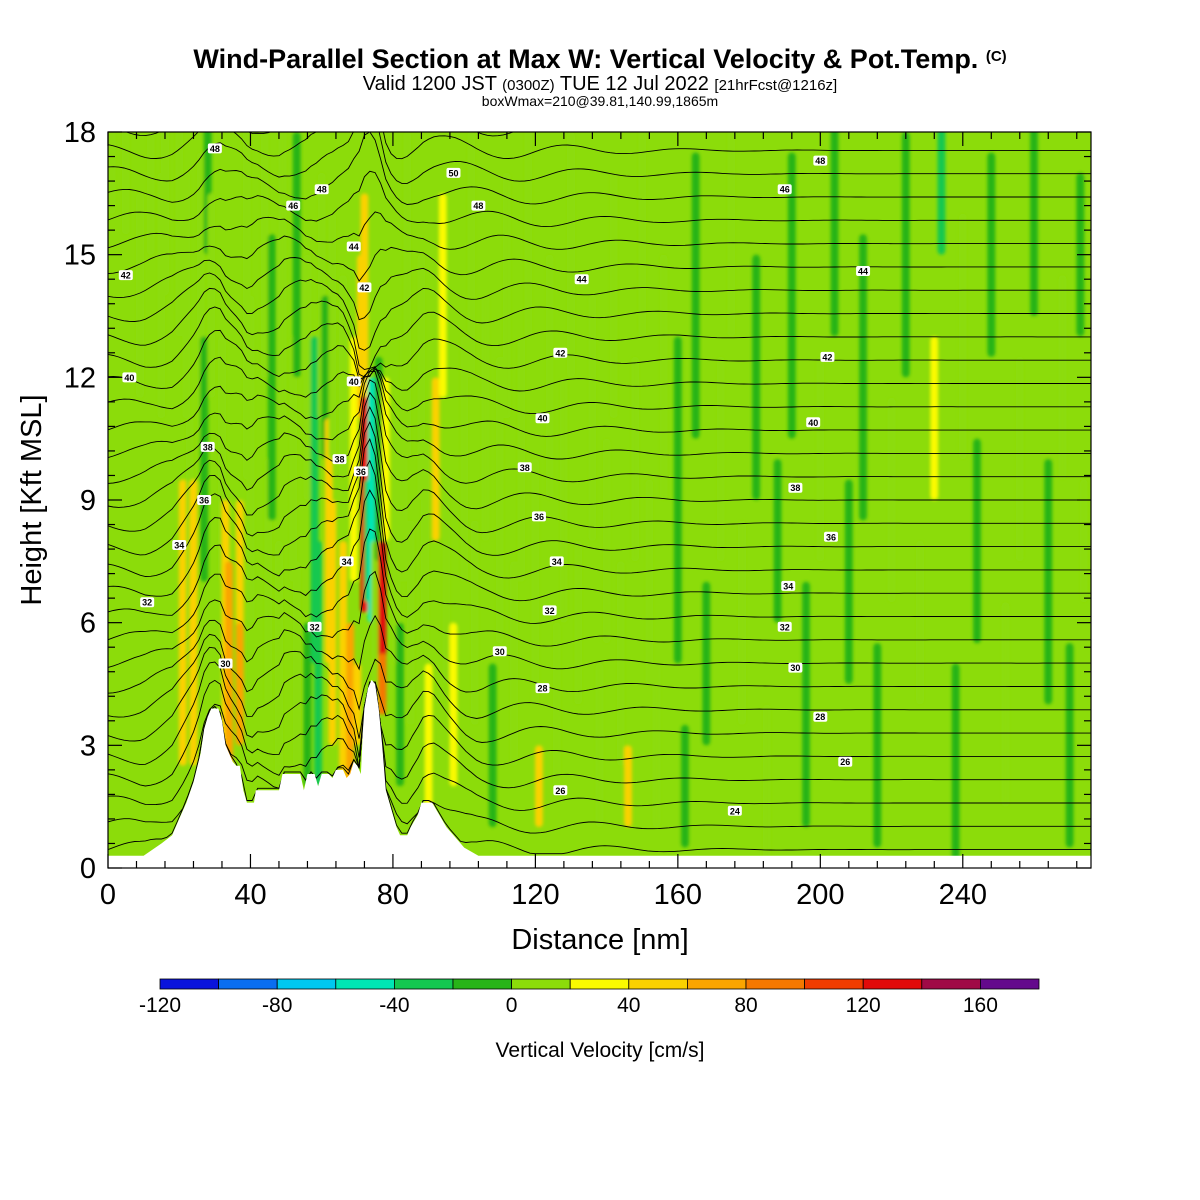 The height and width of the screenshot is (1200, 1200). What do you see at coordinates (226, 664) in the screenshot?
I see `contour-label-text: 30` at bounding box center [226, 664].